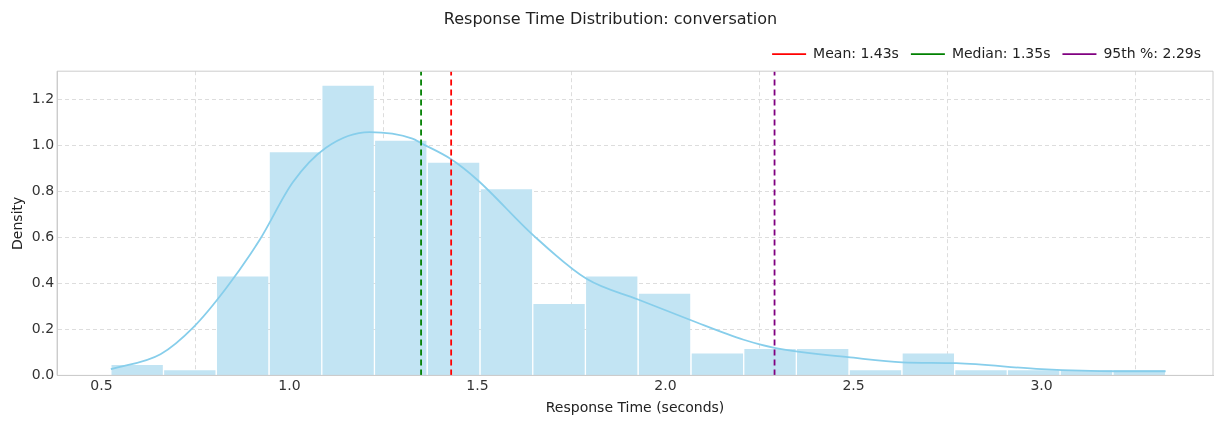  I want to click on x-tick-label: 2.5, so click(853, 385).